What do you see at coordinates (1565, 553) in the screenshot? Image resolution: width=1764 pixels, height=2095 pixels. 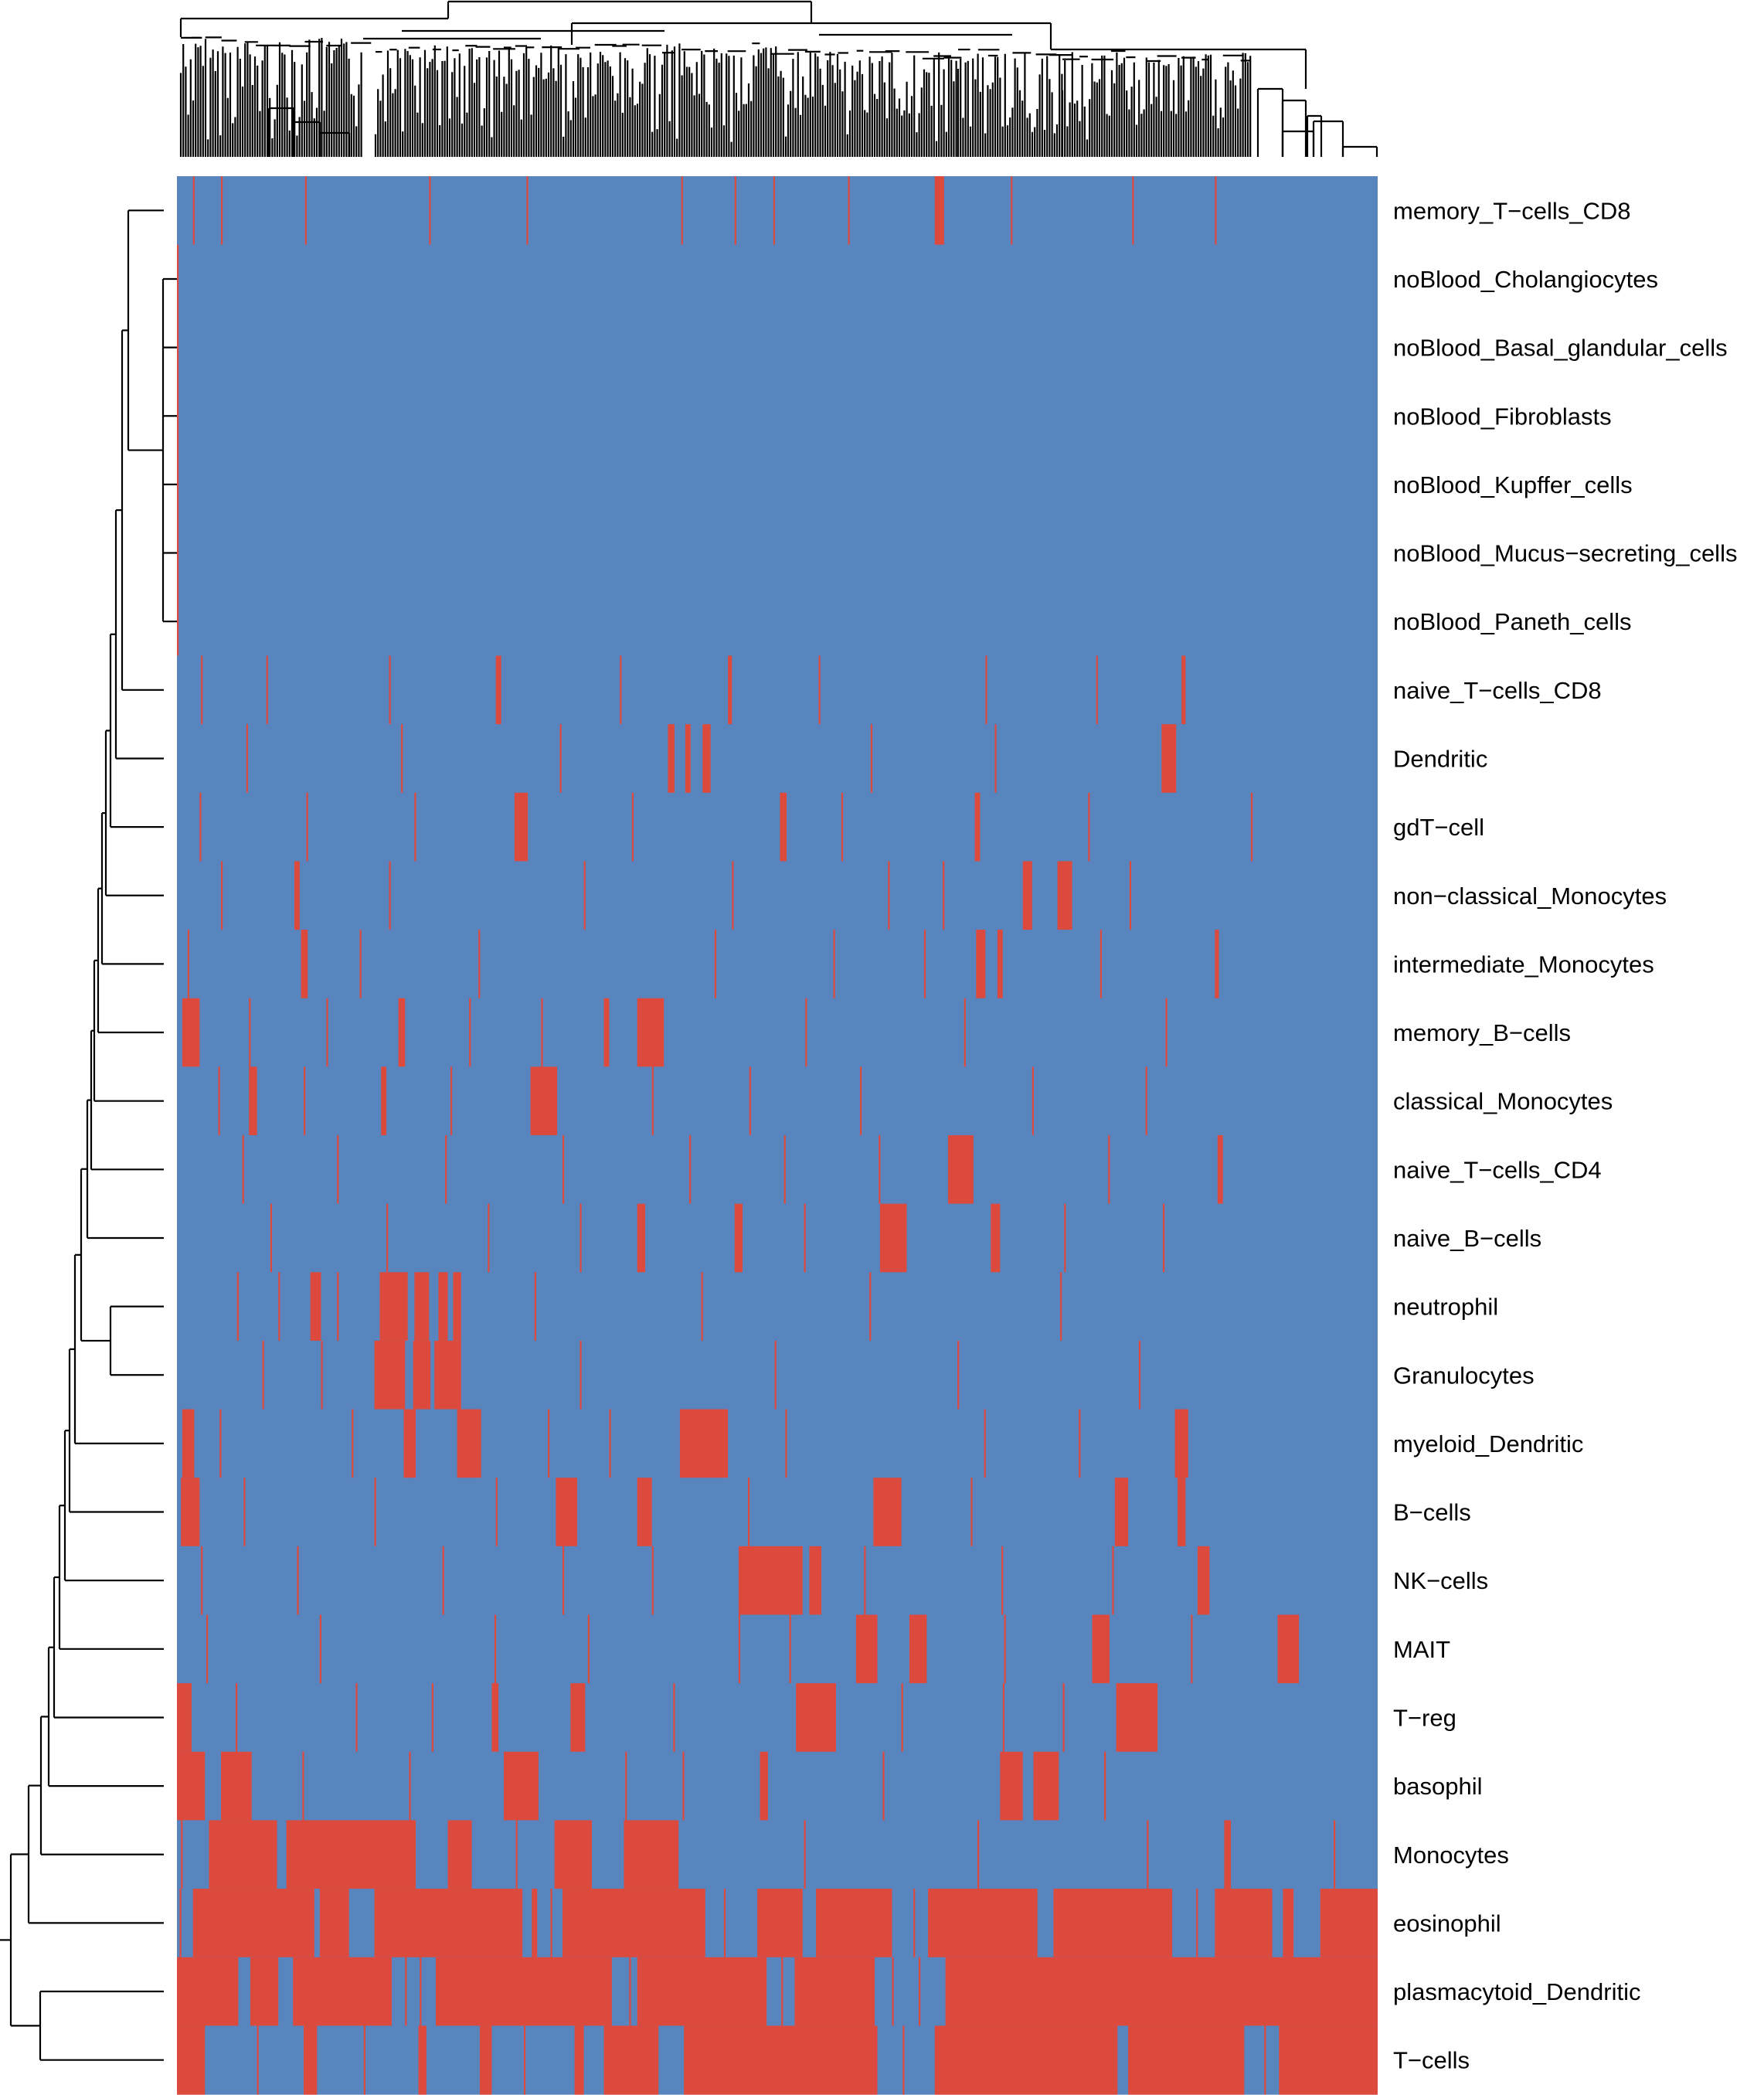 I see `row-label: noBlood_Mucus−secreting_cells` at bounding box center [1565, 553].